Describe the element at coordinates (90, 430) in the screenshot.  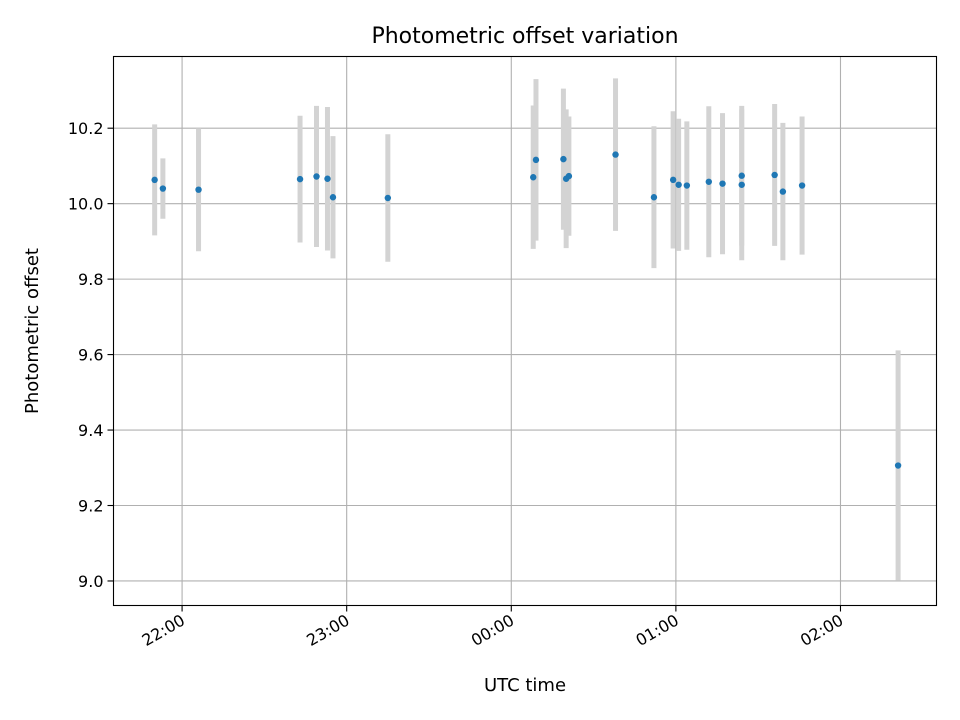
I see `y-tick-label: 9.4` at that location.